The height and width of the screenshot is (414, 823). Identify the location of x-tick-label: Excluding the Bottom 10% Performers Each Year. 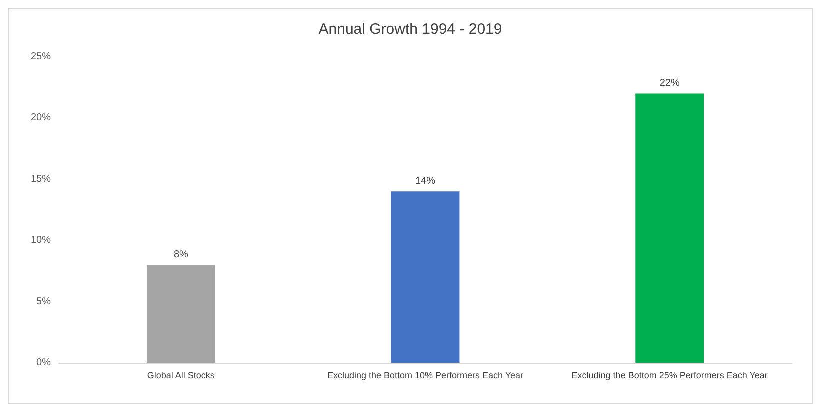
(425, 375).